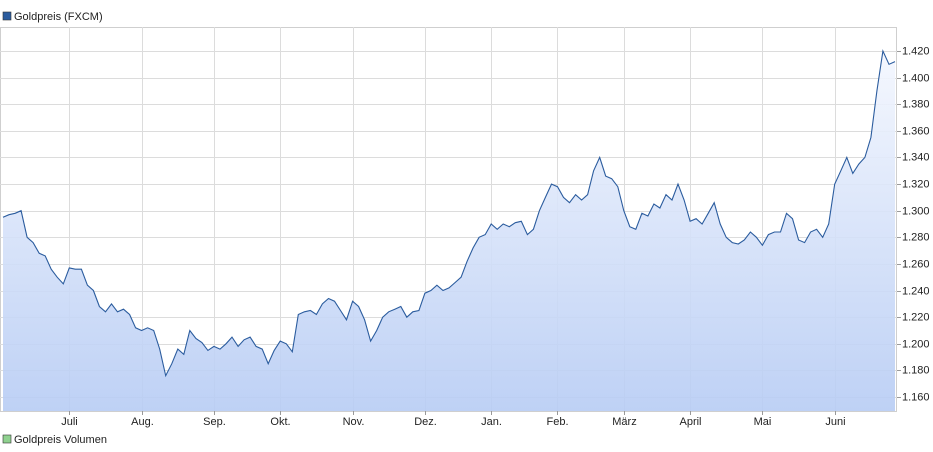 This screenshot has width=933, height=452. I want to click on y-tick-label: 1.260, so click(916, 264).